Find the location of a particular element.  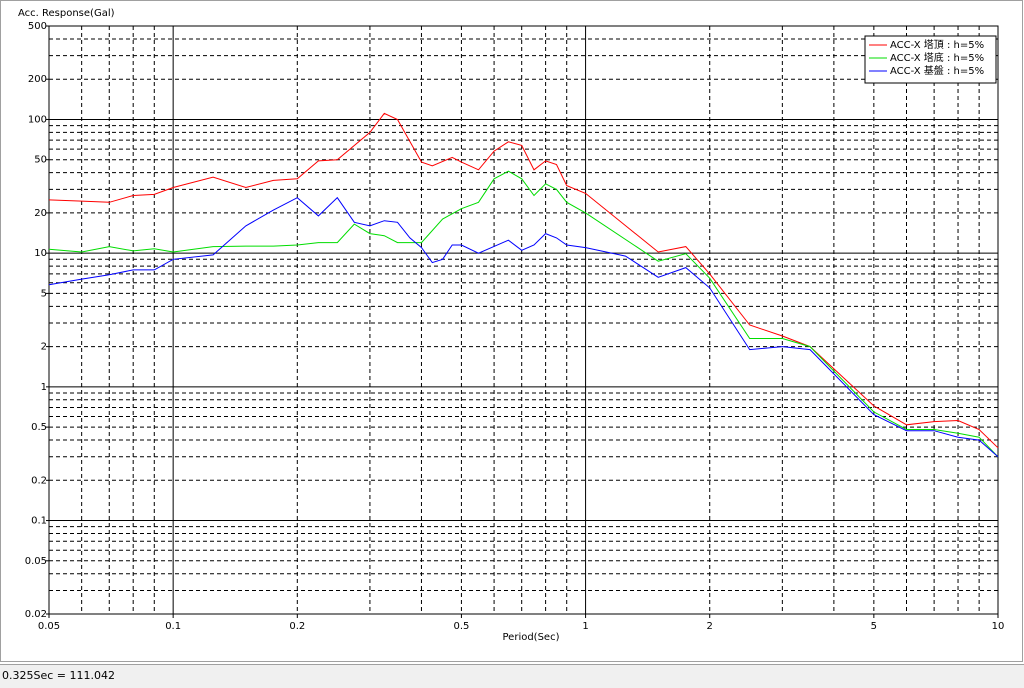

x-tick-label: 10 is located at coordinates (998, 626).